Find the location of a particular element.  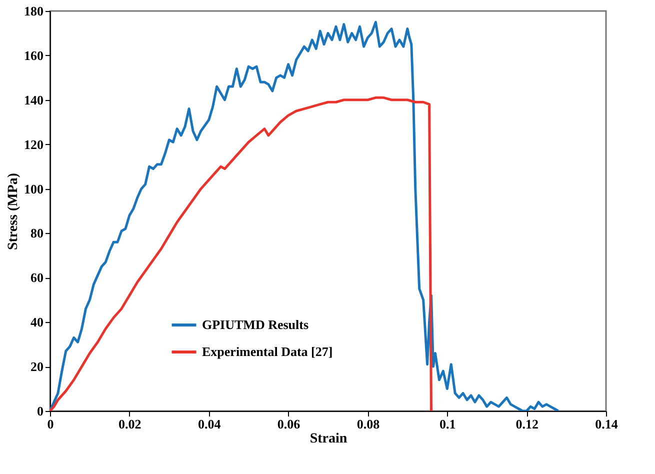

y-tick-label: 180 is located at coordinates (34, 11).